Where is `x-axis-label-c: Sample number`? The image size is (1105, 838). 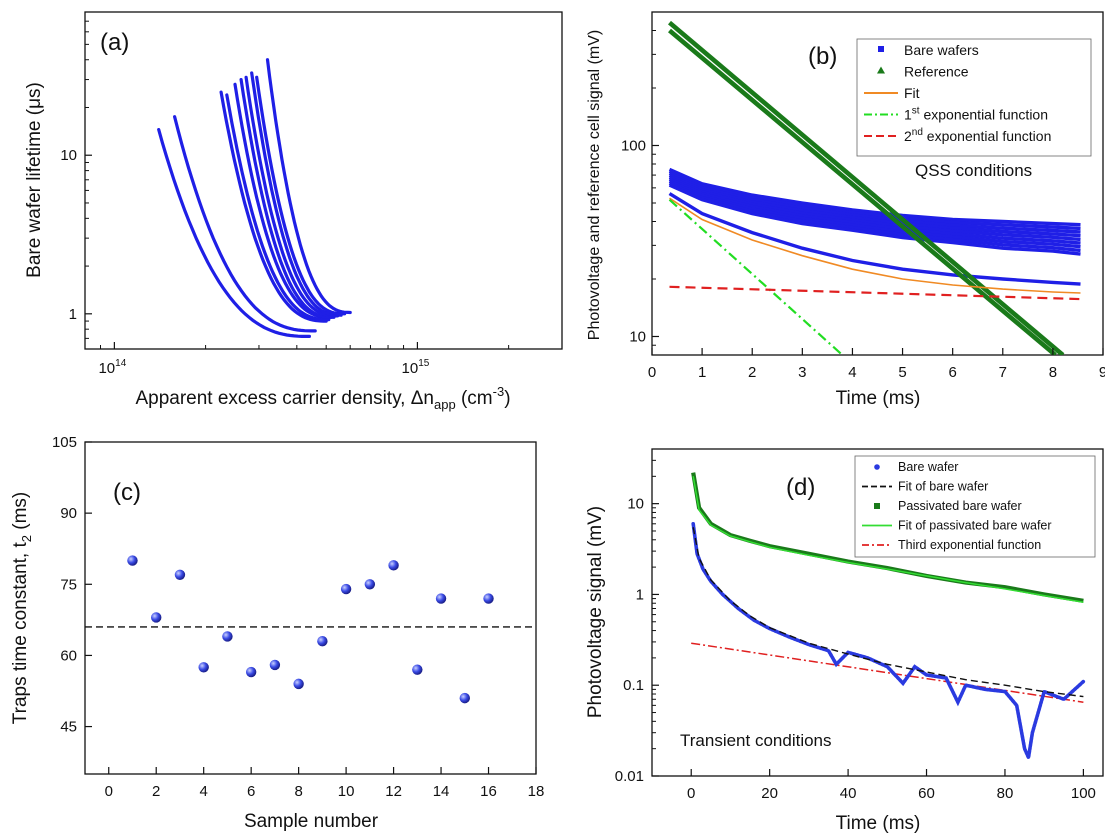
x-axis-label-c: Sample number is located at coordinates (311, 821).